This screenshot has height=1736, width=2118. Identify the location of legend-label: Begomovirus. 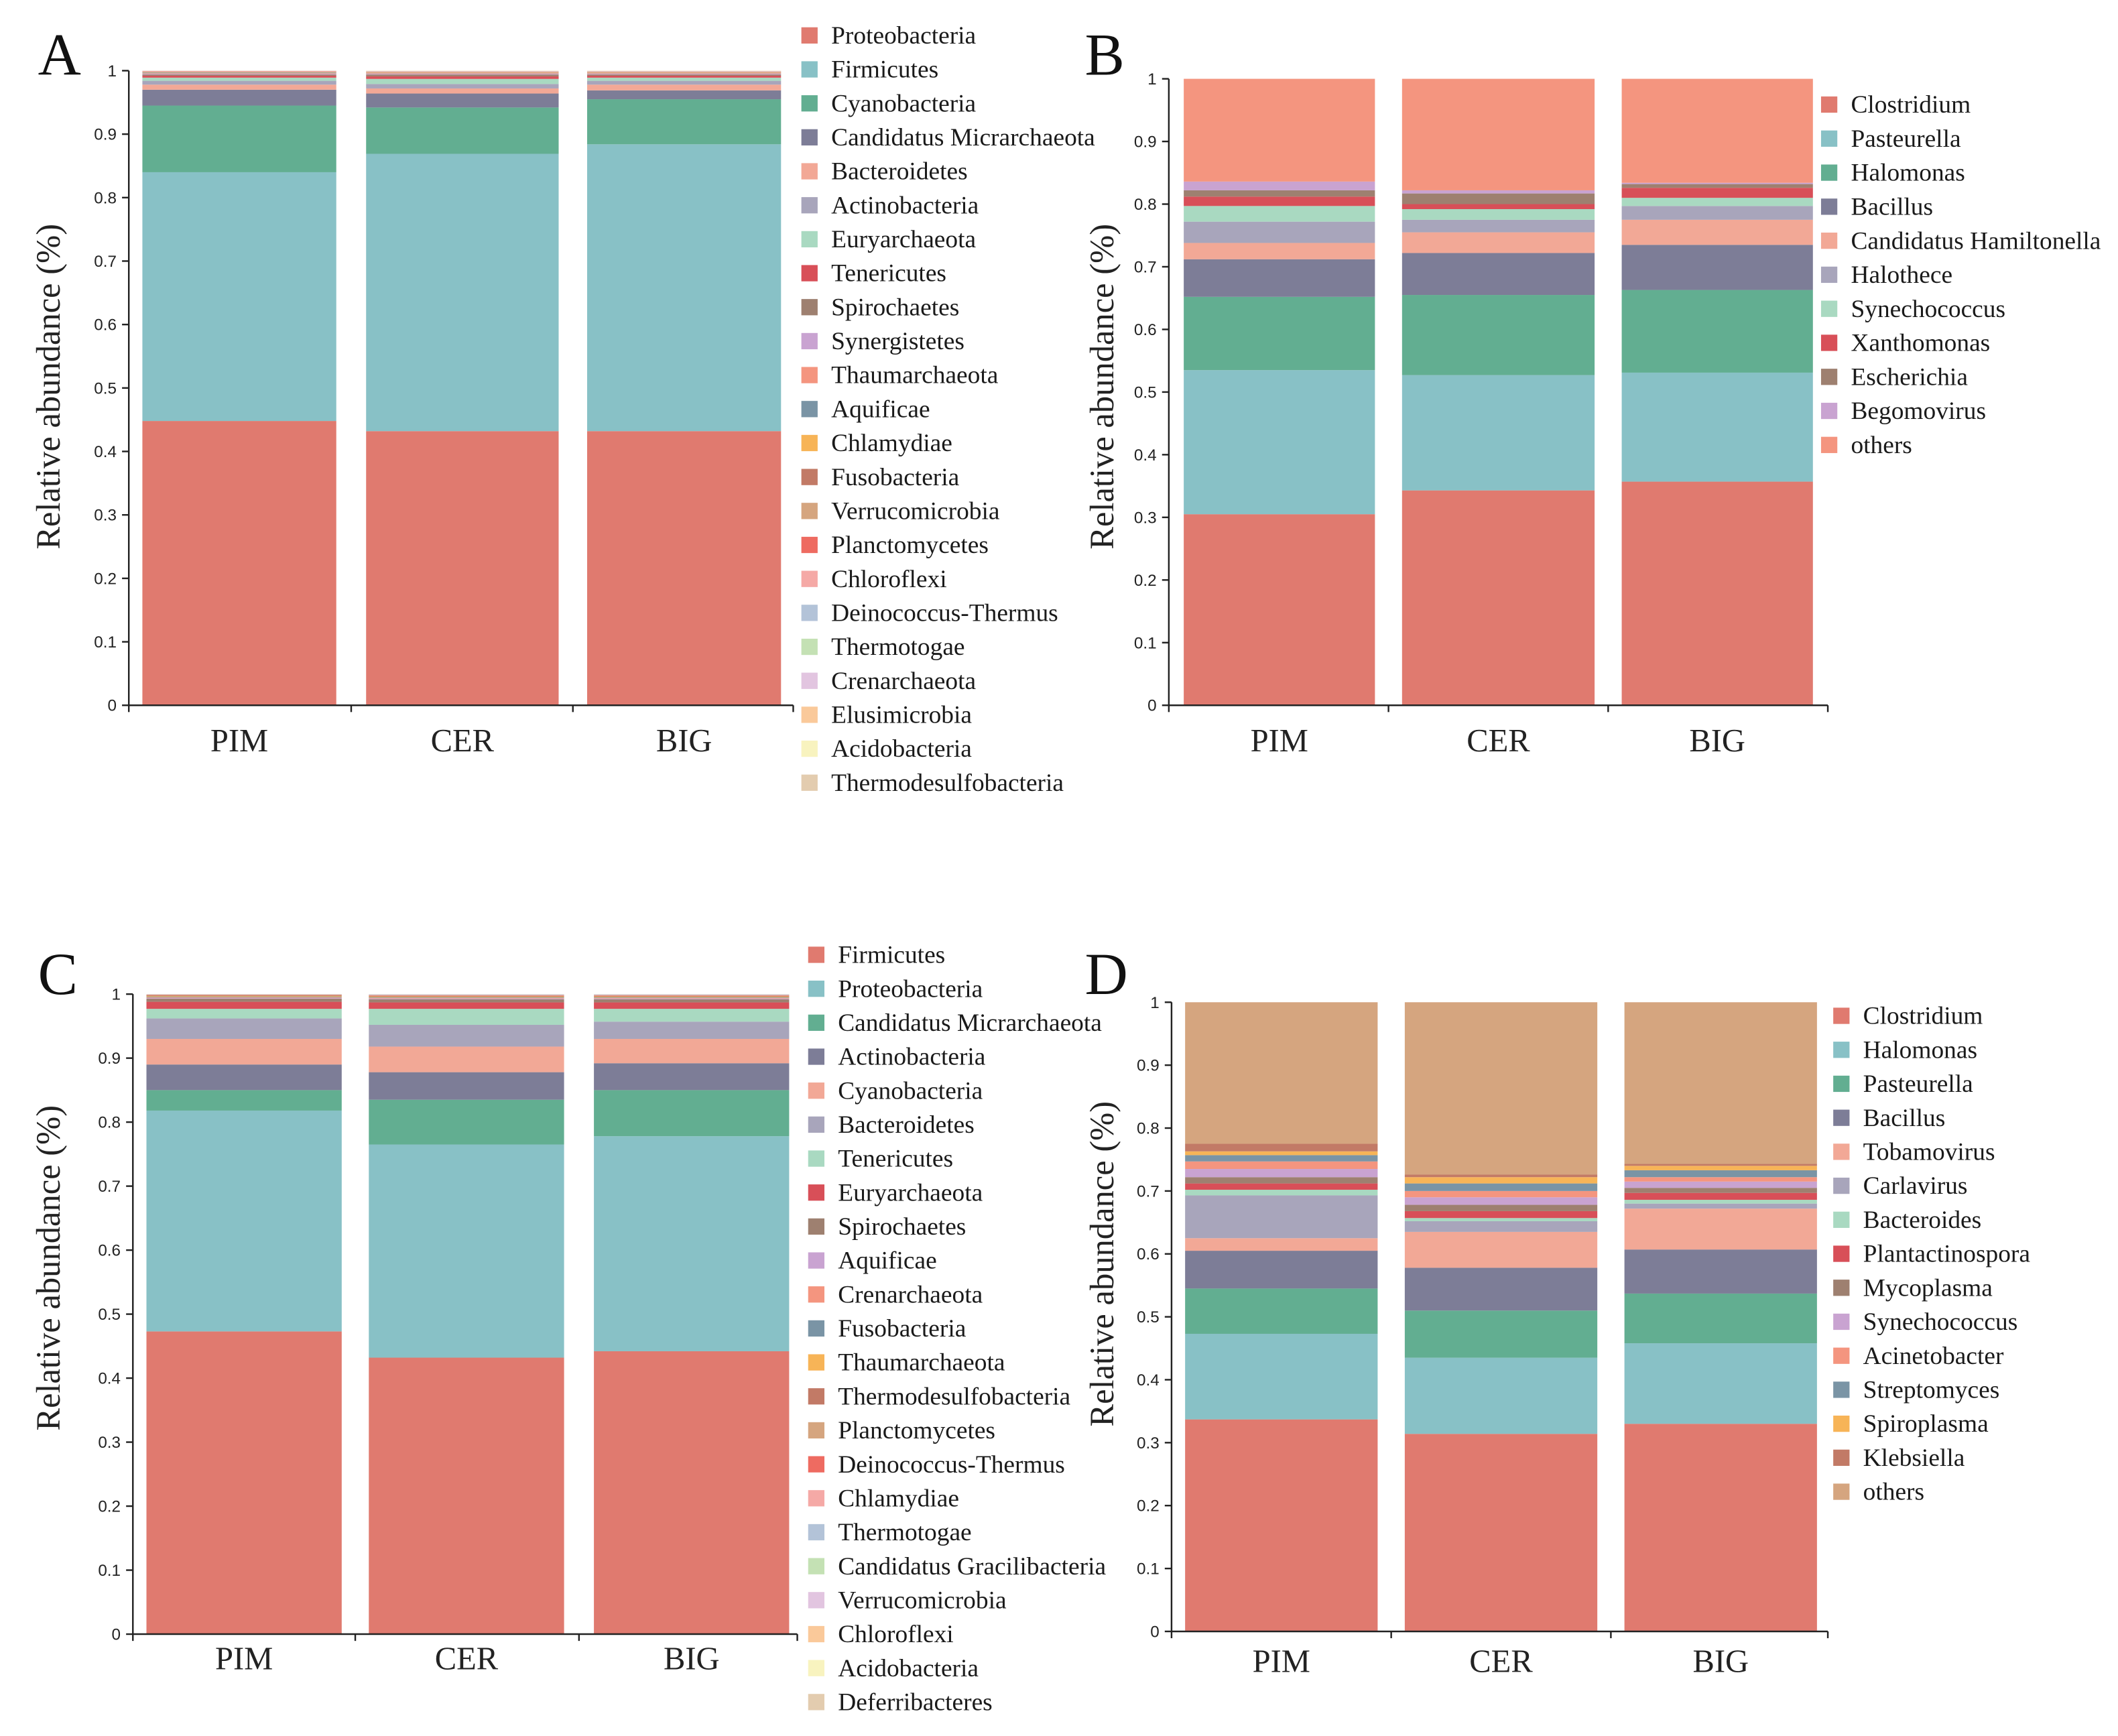
(1919, 411).